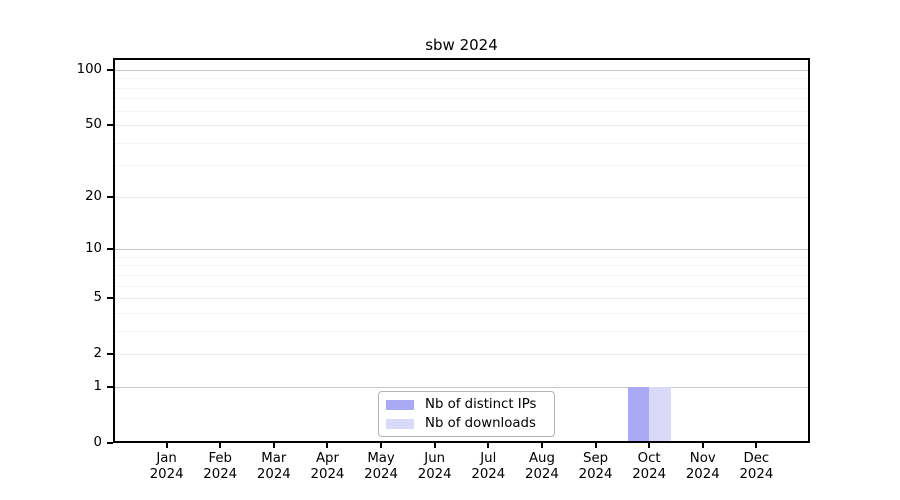 The height and width of the screenshot is (500, 900). What do you see at coordinates (97, 386) in the screenshot?
I see `y-tick-label: 1` at bounding box center [97, 386].